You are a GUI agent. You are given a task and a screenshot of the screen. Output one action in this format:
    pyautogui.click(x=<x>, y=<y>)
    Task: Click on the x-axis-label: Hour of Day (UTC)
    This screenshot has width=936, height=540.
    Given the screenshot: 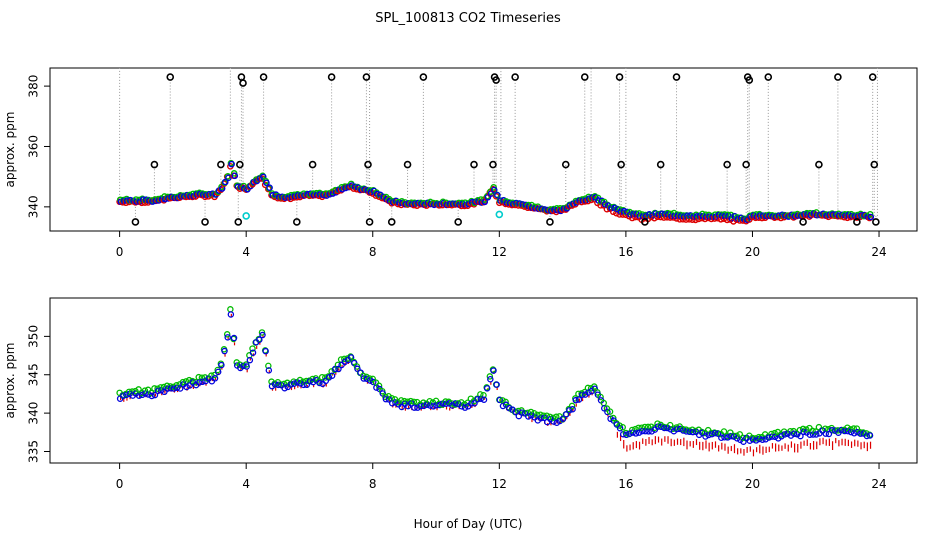 What is the action you would take?
    pyautogui.click(x=468, y=524)
    